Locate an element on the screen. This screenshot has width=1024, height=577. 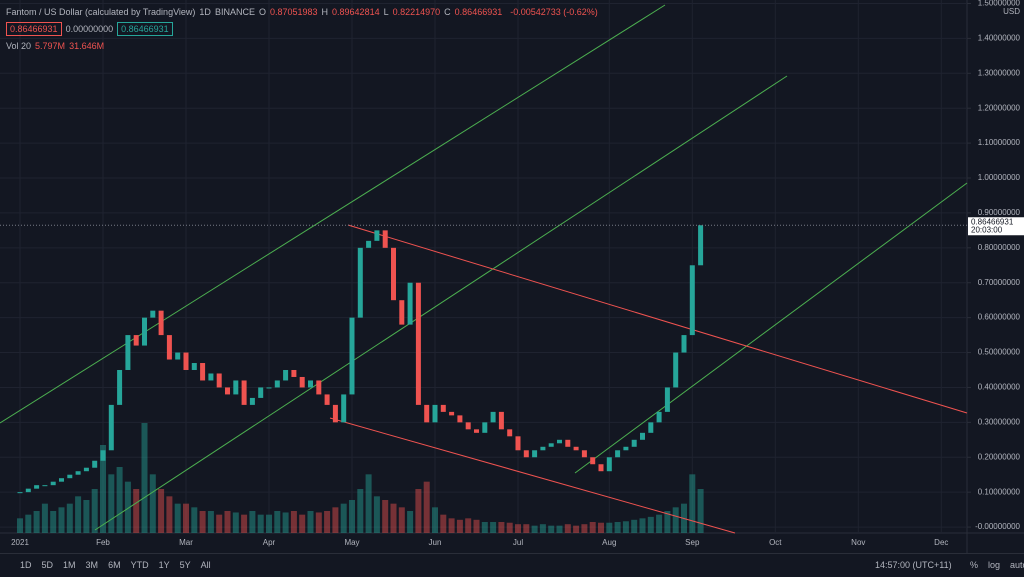
ask: 0.86466931 is located at coordinates (145, 29).